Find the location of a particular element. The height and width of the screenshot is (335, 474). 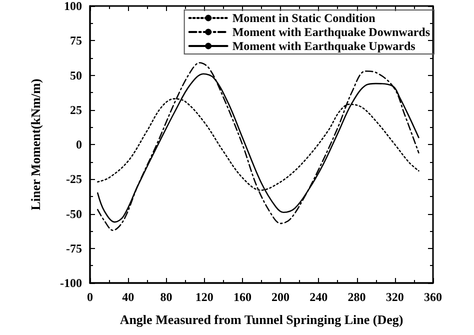

x-tick-label: 320 is located at coordinates (395, 297).